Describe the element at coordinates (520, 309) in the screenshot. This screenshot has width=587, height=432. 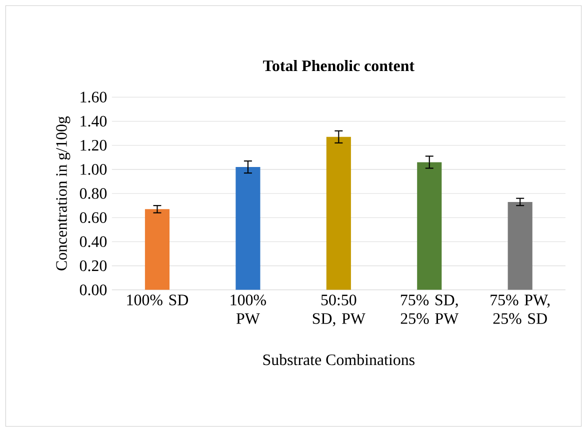
I see `x-tick-label: 75% PW, 25% SD` at that location.